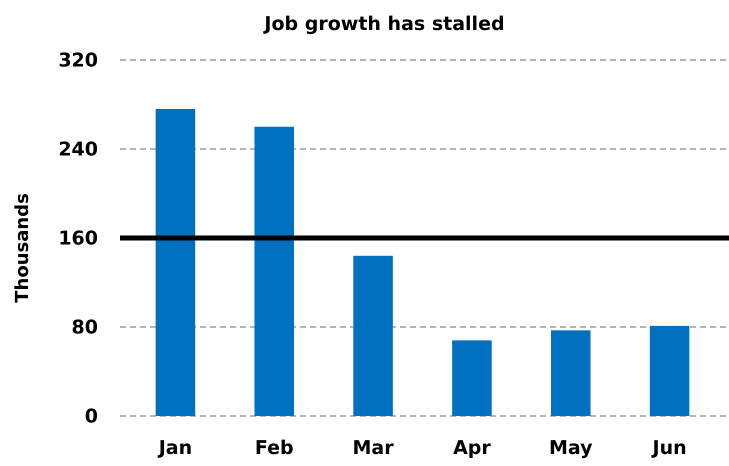 The height and width of the screenshot is (466, 729). I want to click on x-tick-label: Mar, so click(373, 448).